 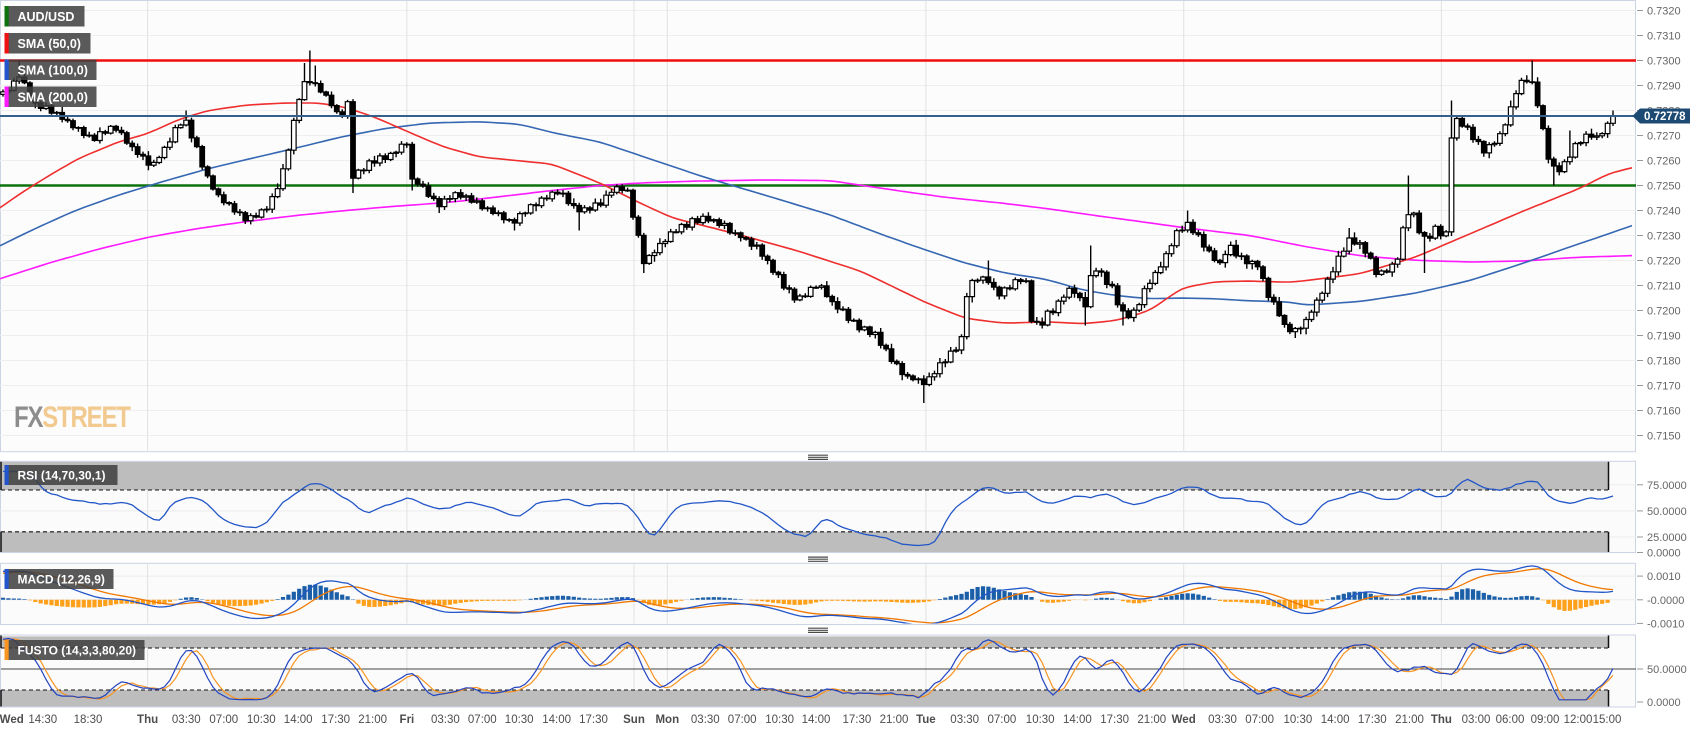 I want to click on svg-text: 75.0000, so click(x=1667, y=486).